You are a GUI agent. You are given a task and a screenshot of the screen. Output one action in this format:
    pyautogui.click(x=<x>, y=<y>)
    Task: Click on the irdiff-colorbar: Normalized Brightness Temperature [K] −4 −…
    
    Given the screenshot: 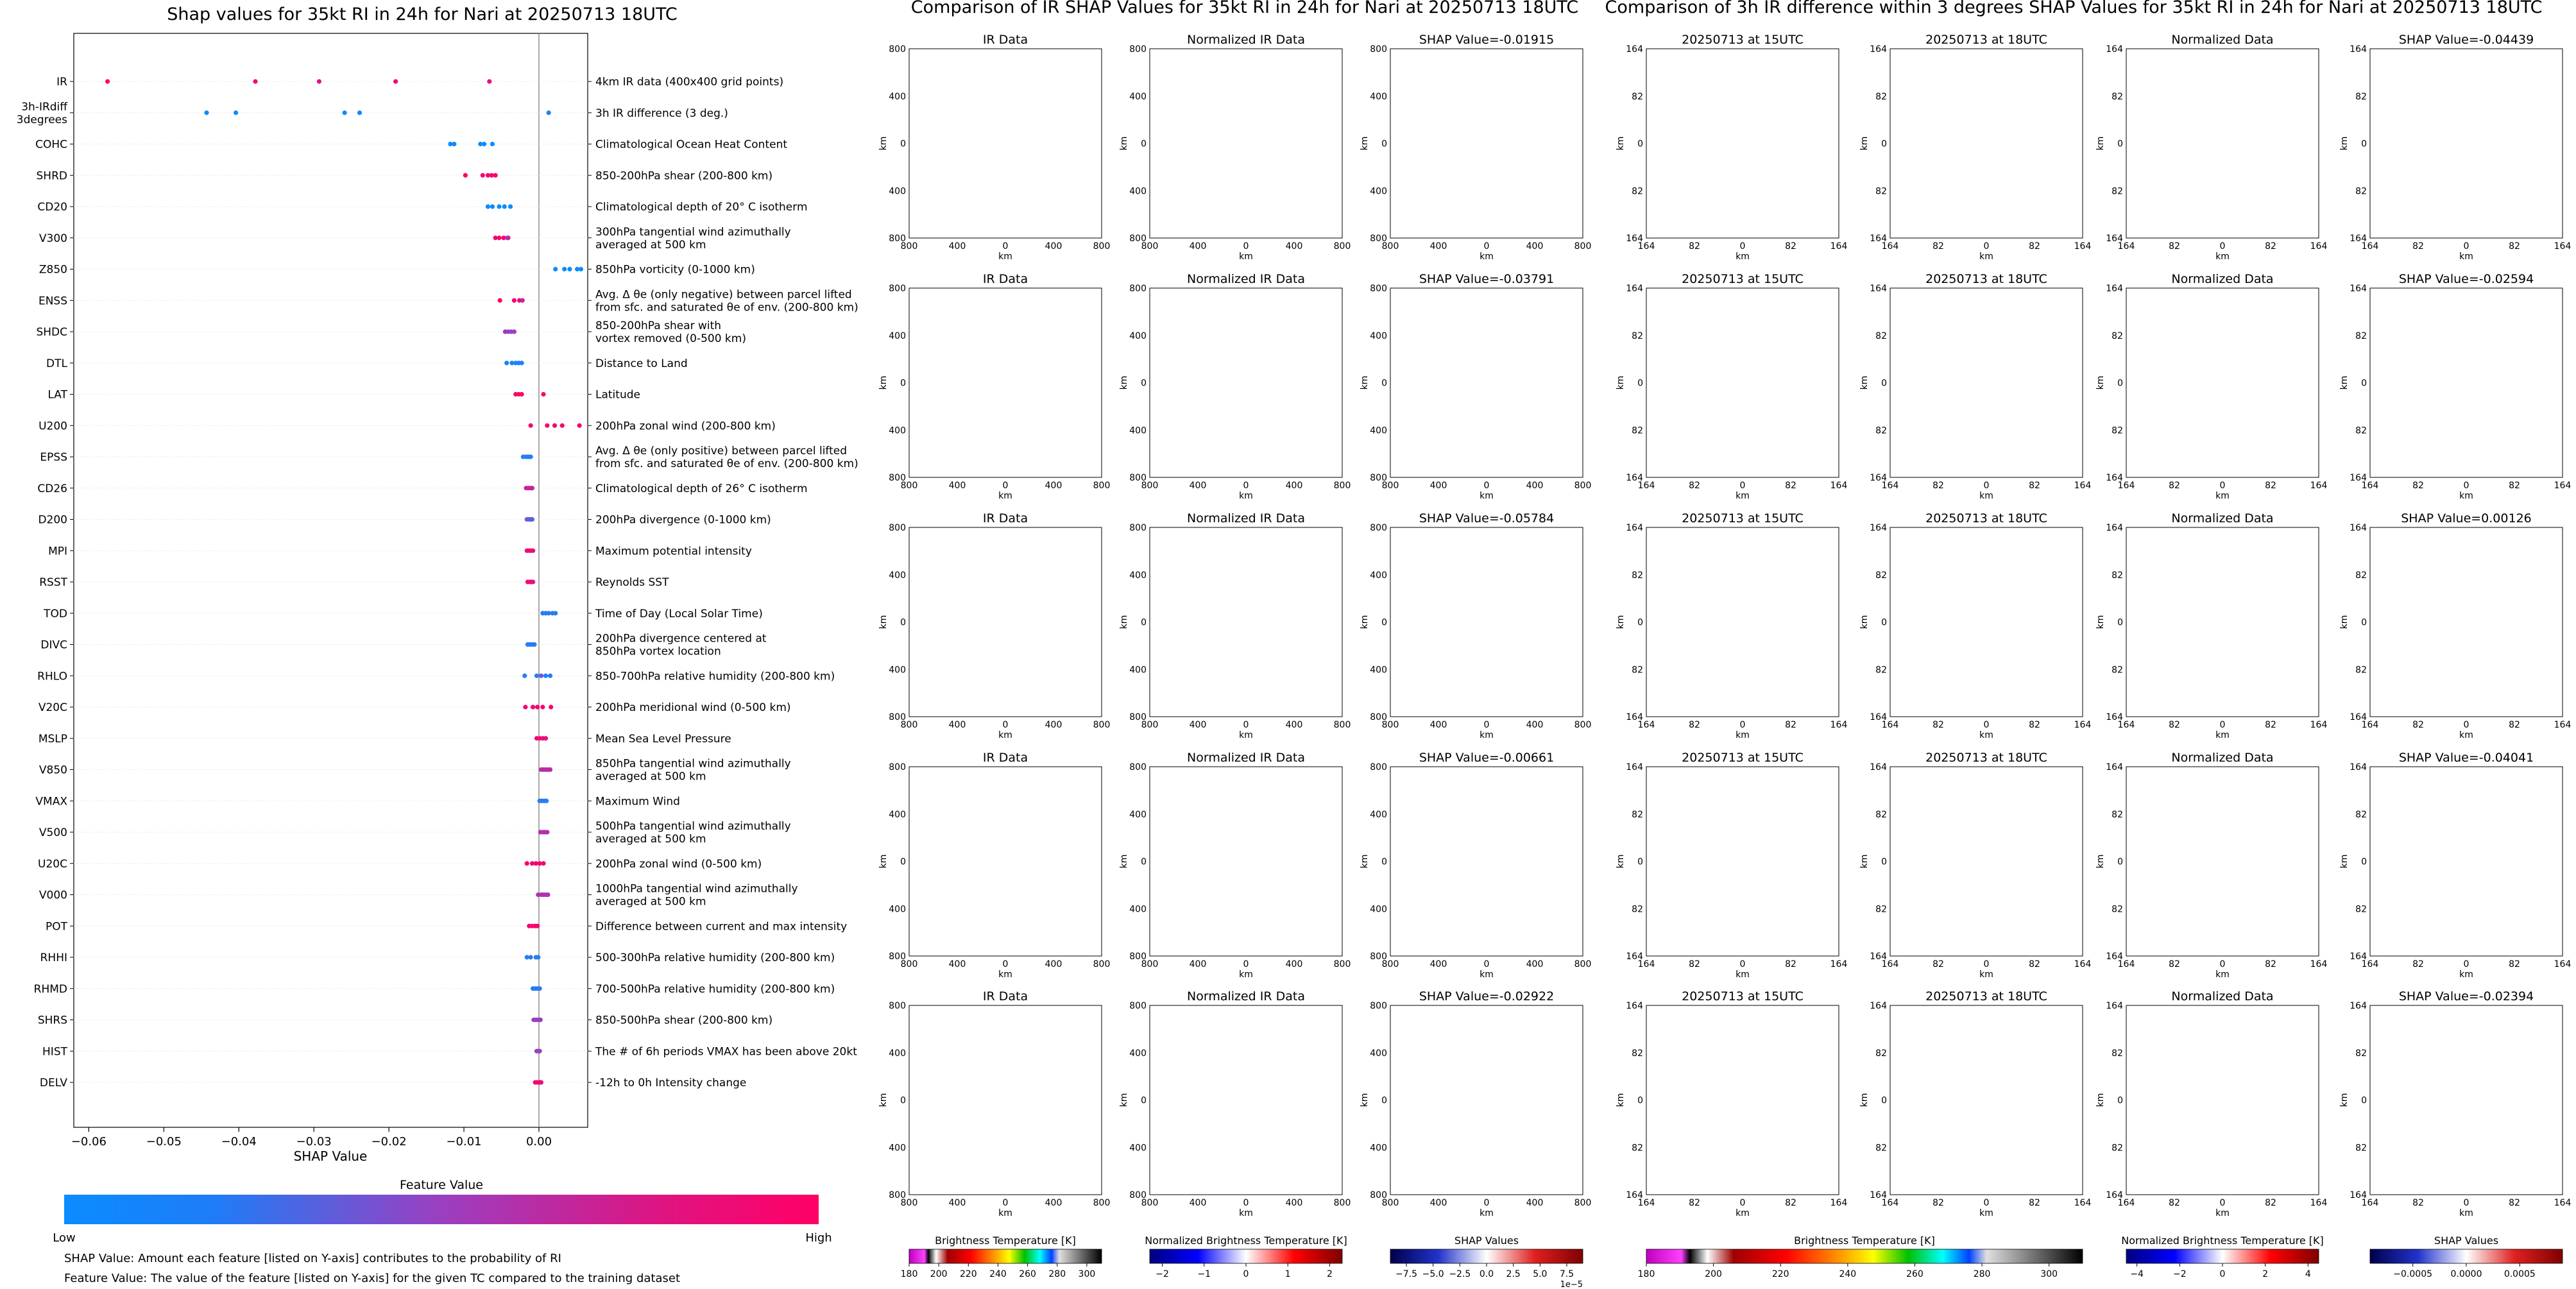 What is the action you would take?
    pyautogui.click(x=2222, y=1256)
    